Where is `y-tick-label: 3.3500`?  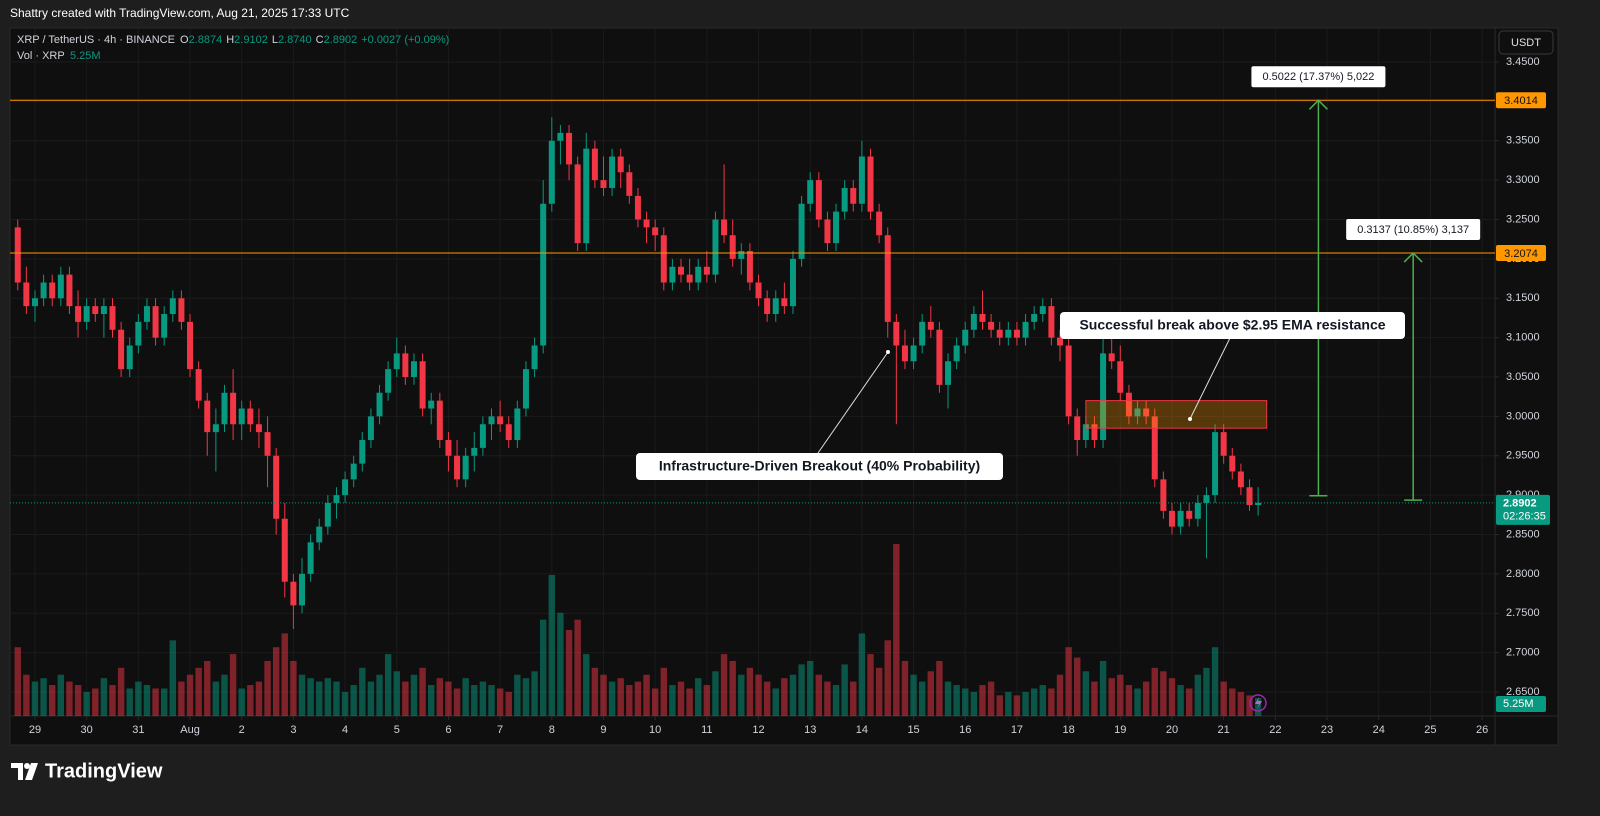 y-tick-label: 3.3500 is located at coordinates (1523, 141).